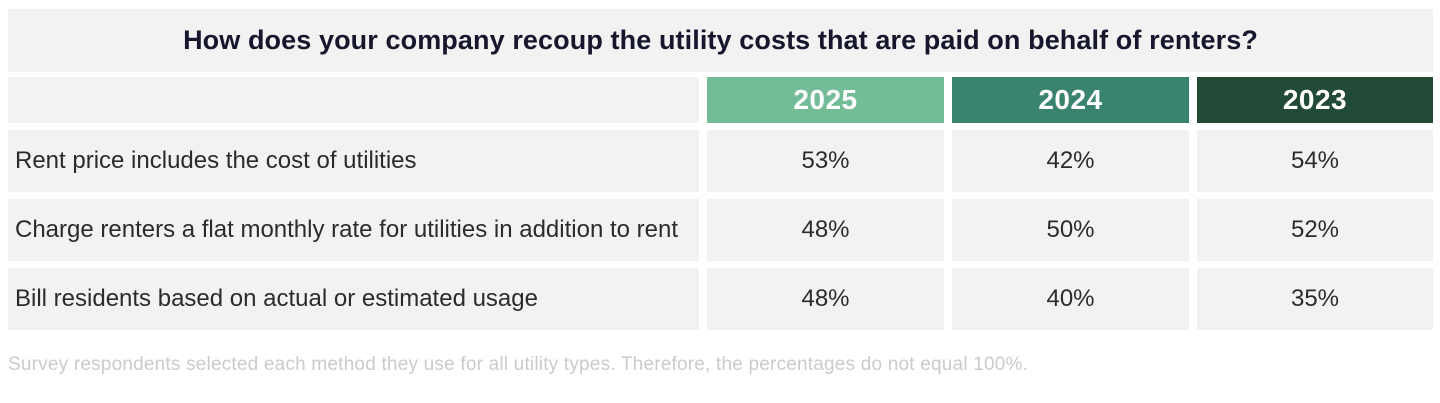 Image resolution: width=1440 pixels, height=403 pixels. What do you see at coordinates (353, 100) in the screenshot?
I see `header-corner-cell` at bounding box center [353, 100].